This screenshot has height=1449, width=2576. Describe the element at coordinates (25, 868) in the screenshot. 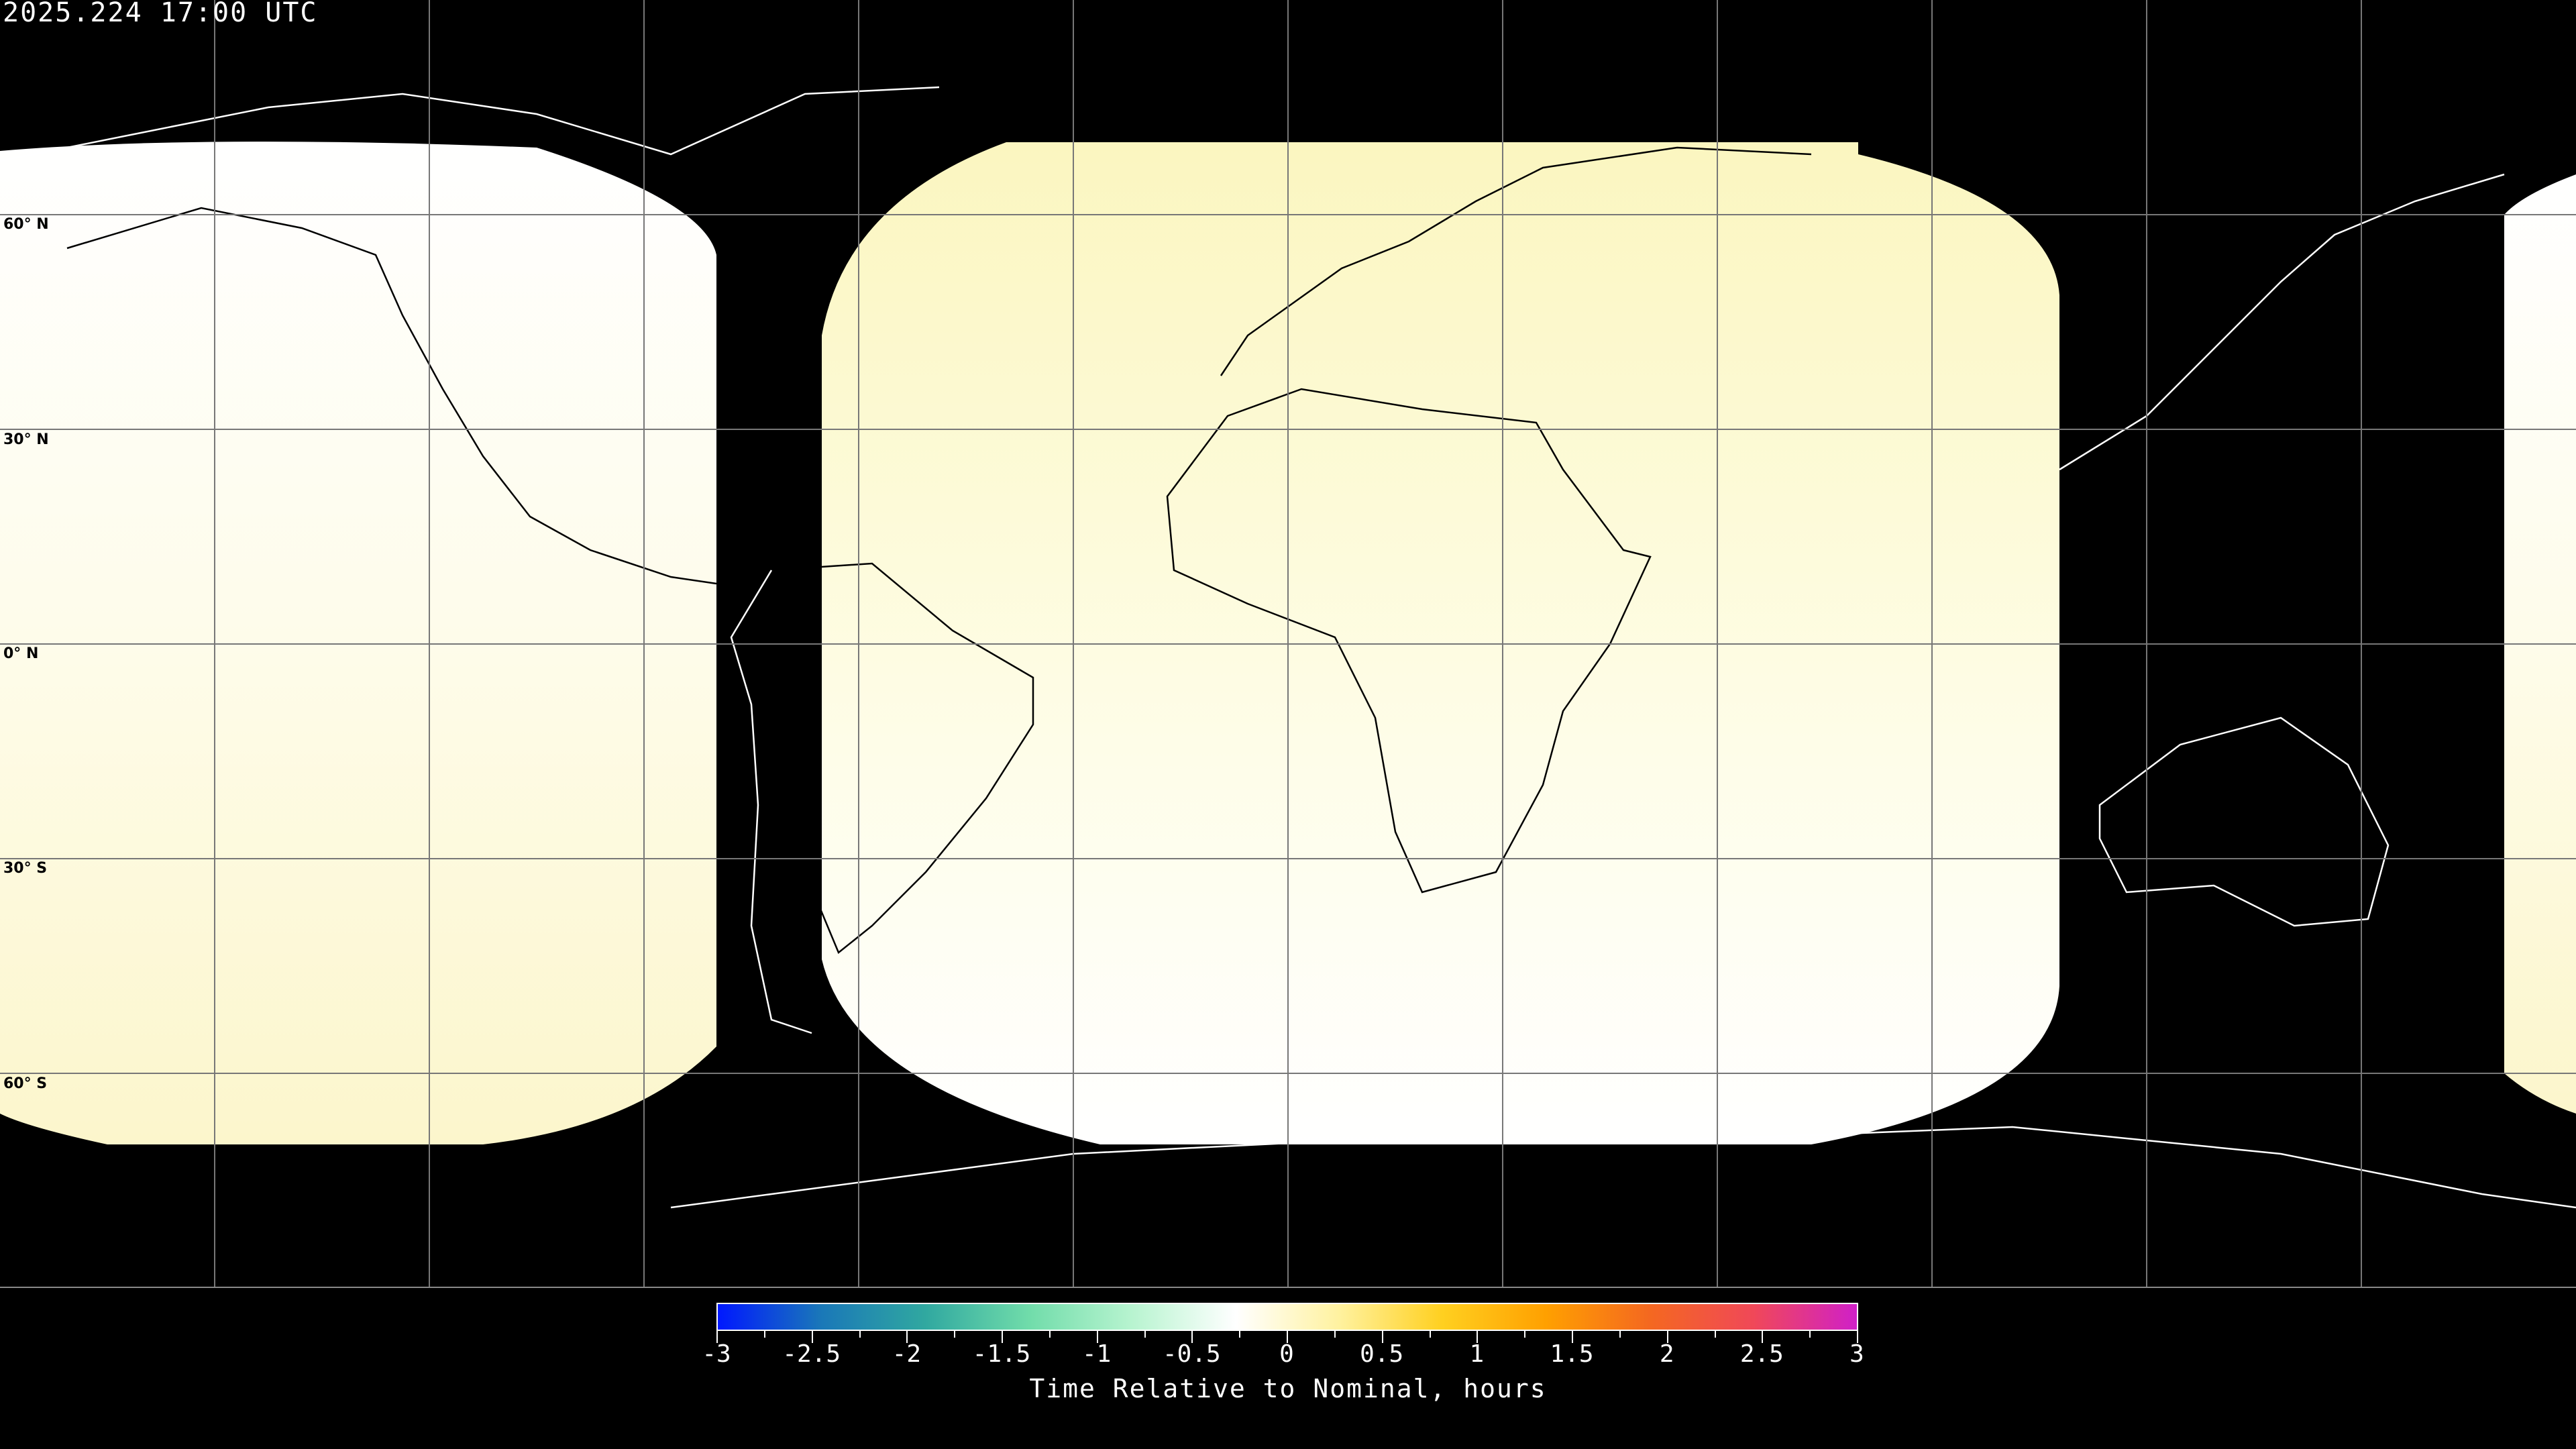

I see `lat-label-30s: 30° S` at that location.